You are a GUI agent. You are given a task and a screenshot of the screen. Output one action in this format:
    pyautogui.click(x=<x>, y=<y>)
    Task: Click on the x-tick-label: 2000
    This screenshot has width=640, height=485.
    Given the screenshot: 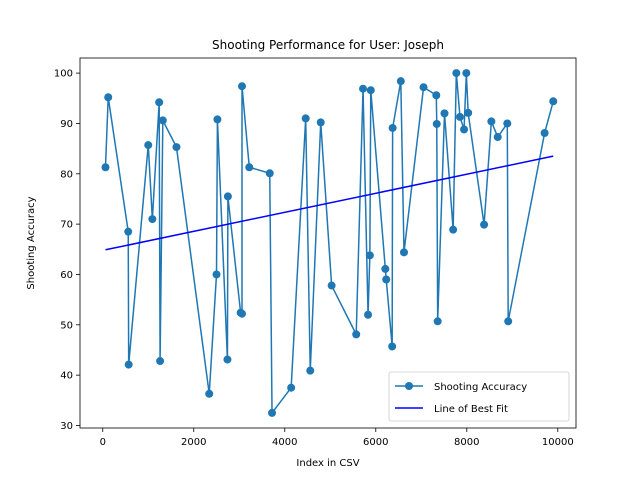 What is the action you would take?
    pyautogui.click(x=193, y=442)
    